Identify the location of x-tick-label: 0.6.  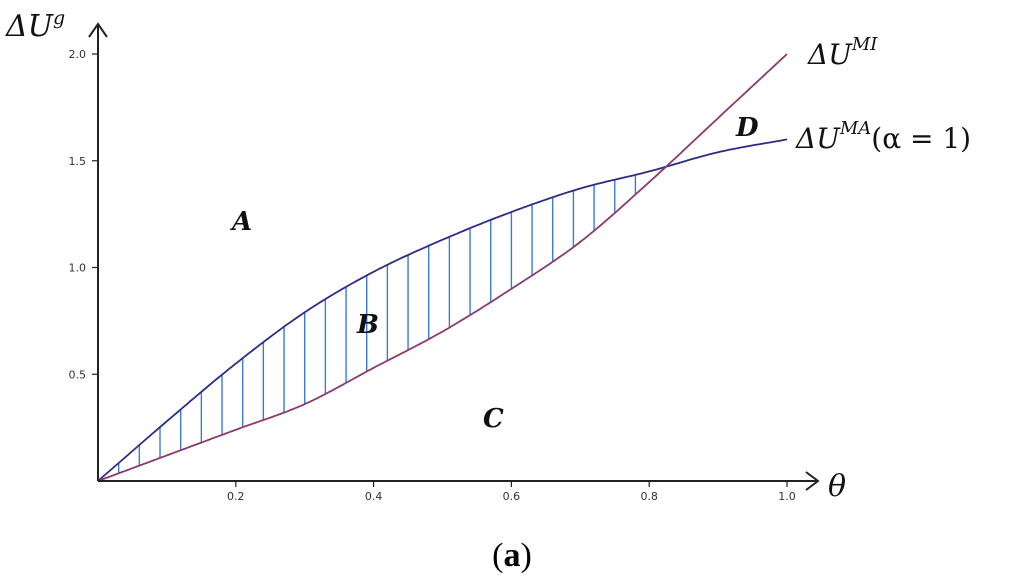
(512, 496).